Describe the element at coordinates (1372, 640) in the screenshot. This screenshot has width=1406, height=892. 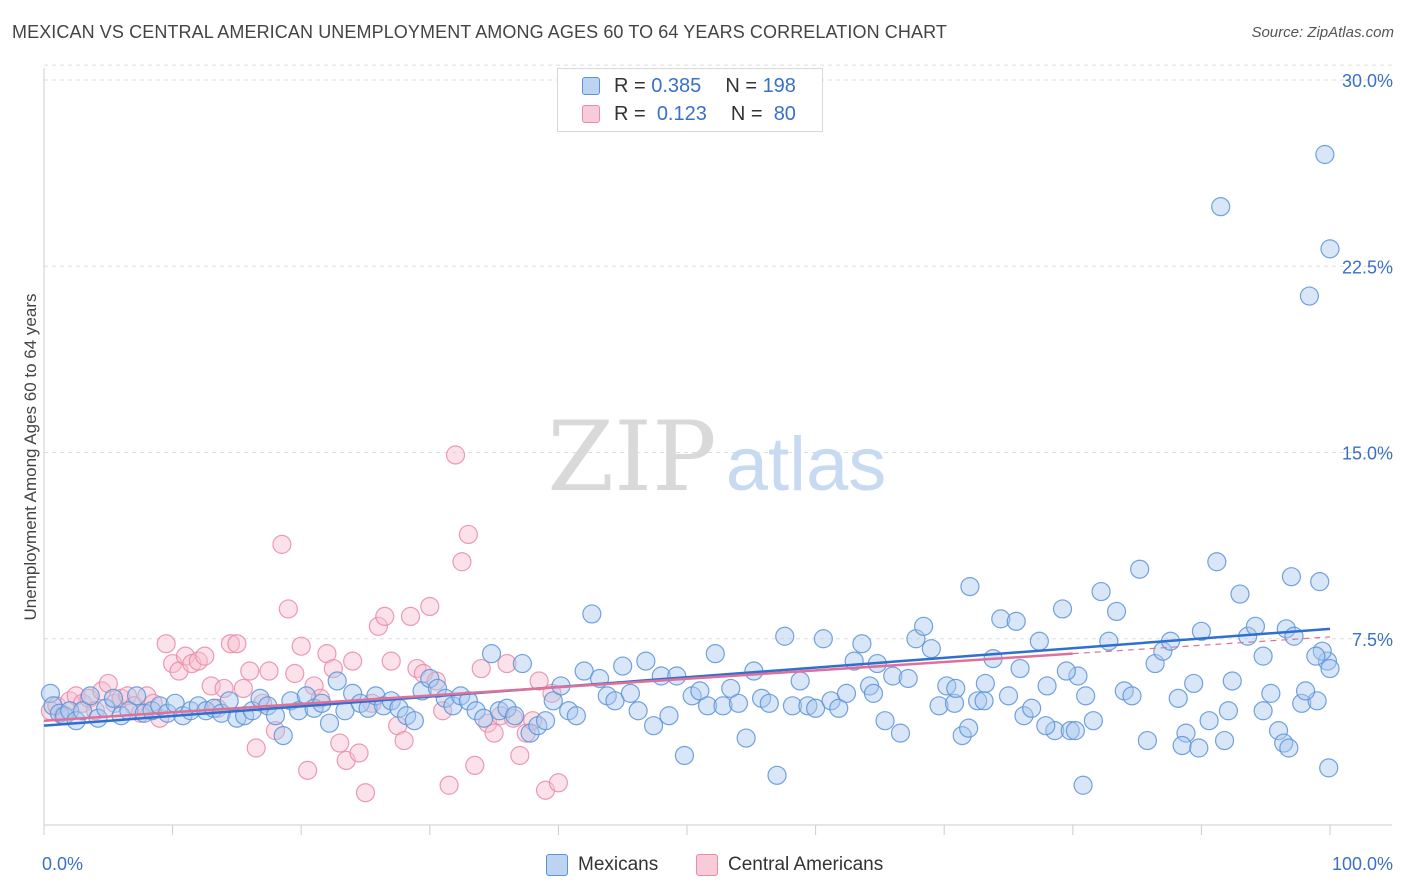
I see `y-tick-label: 7.5%` at that location.